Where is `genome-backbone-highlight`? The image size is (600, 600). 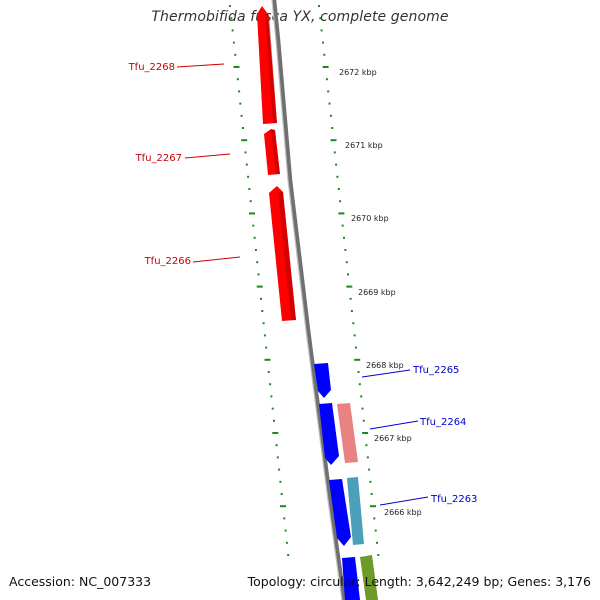 genome-backbone-highlight is located at coordinates (307, 300).